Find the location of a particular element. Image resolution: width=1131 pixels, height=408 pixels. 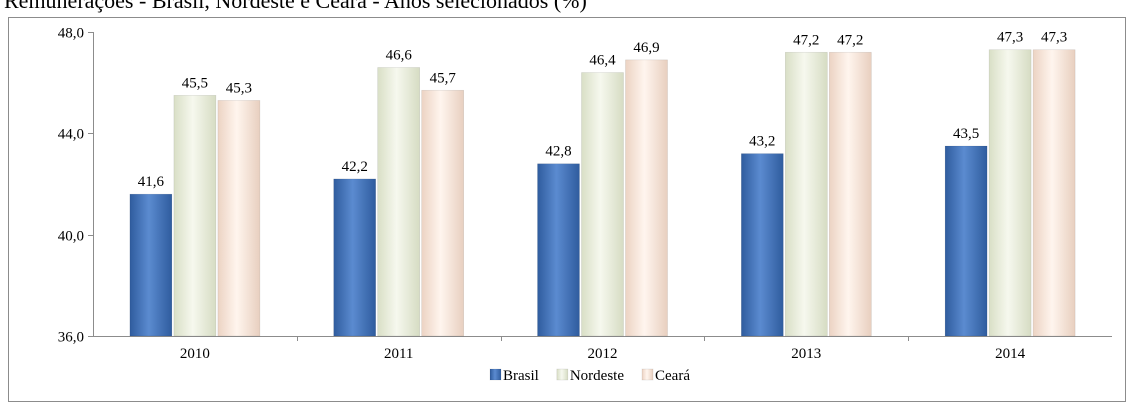

bar-brasil-2012 is located at coordinates (559, 250).